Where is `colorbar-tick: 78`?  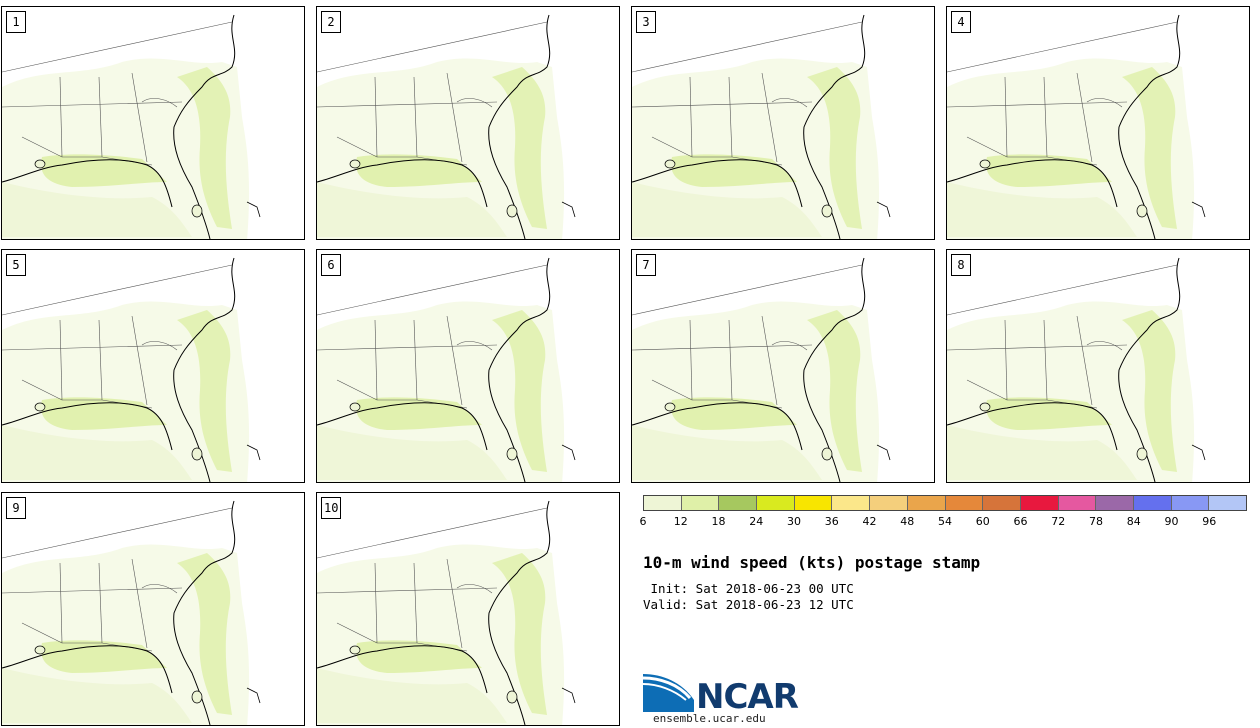
colorbar-tick: 78 is located at coordinates (1096, 521).